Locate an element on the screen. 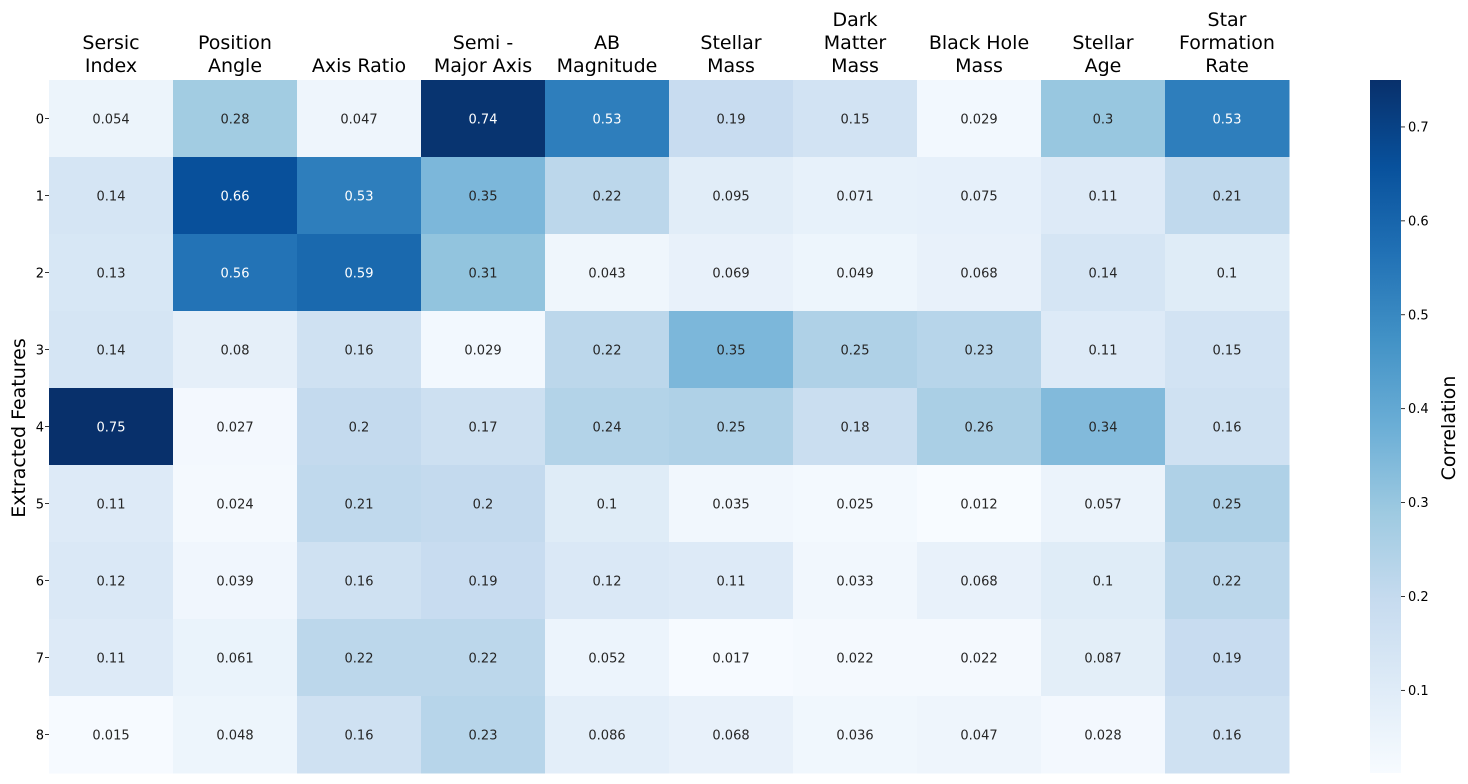 The image size is (1468, 784). cell-value-label: 0.047 is located at coordinates (358, 120).